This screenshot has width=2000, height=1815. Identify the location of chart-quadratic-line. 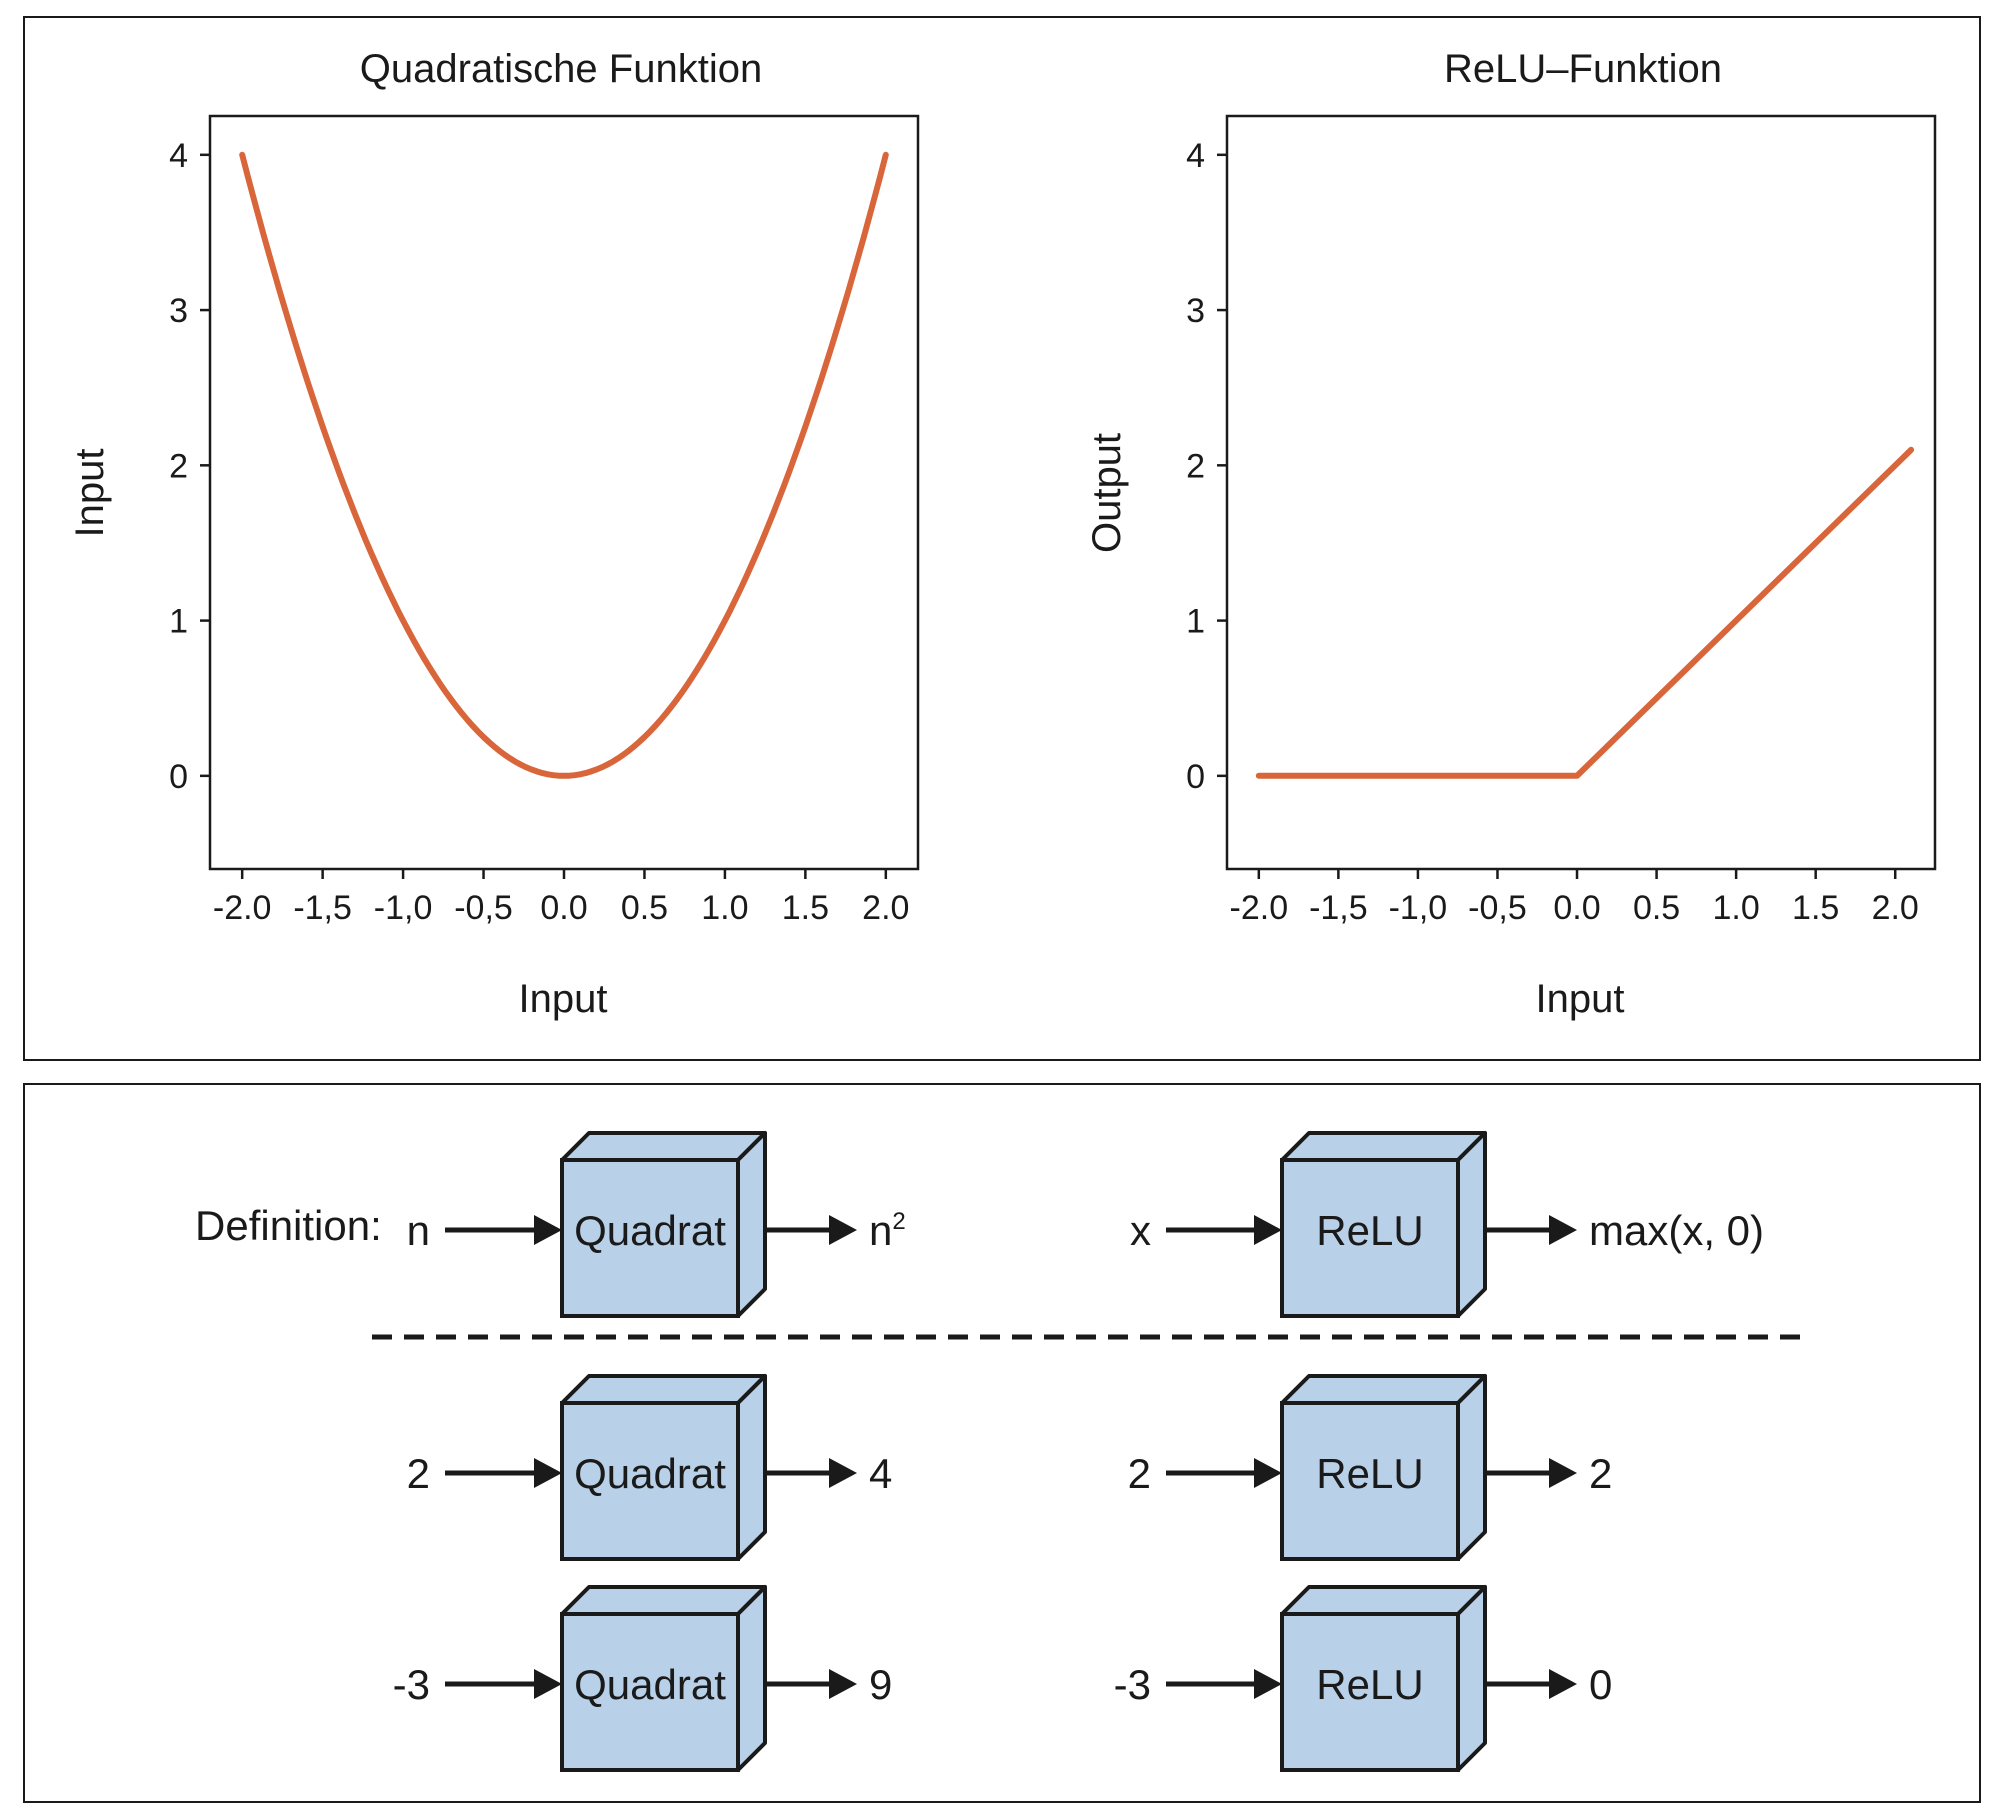
(564, 465).